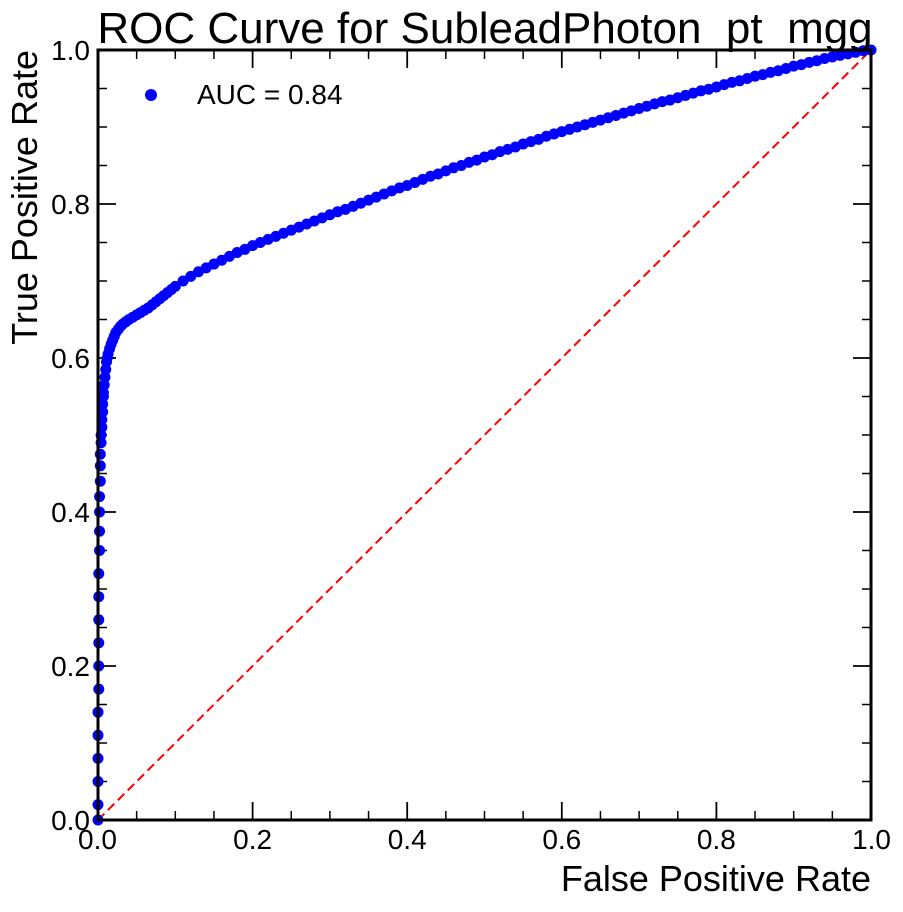 Image resolution: width=903 pixels, height=912 pixels. I want to click on x-tick-labels: 0.0 0.2 0.4 0.6 0.8 1.0, so click(484, 839).